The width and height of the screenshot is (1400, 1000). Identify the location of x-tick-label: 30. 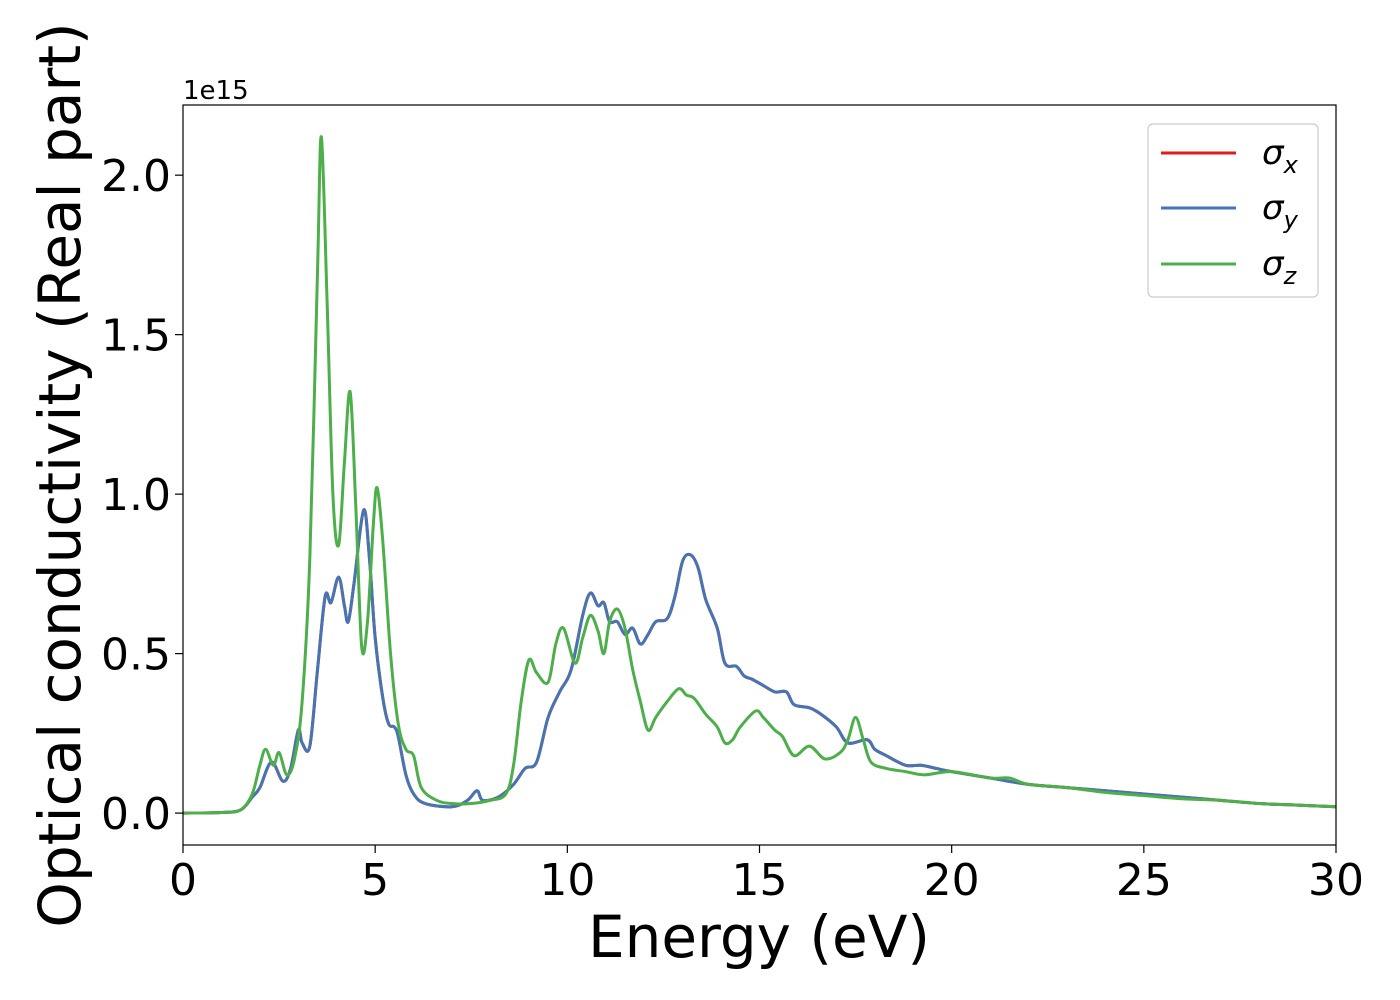
(1336, 880).